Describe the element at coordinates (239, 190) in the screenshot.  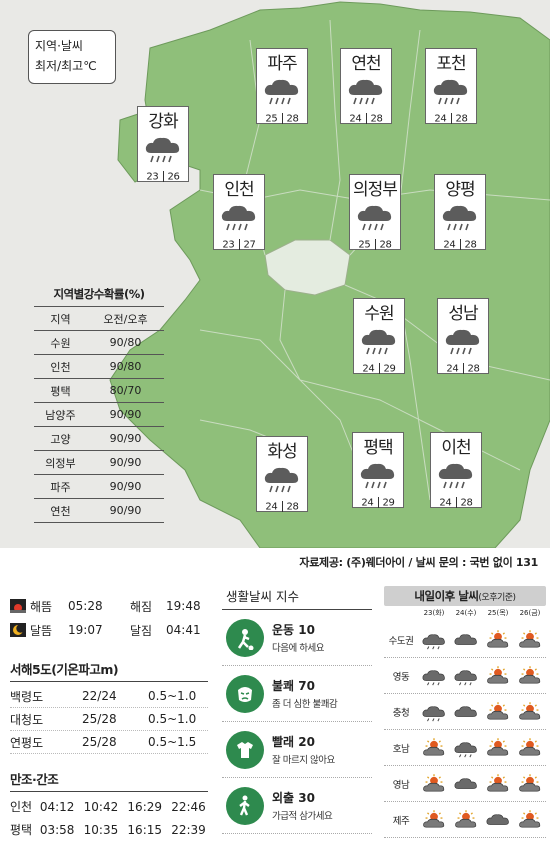
I see `city-name: 인천` at that location.